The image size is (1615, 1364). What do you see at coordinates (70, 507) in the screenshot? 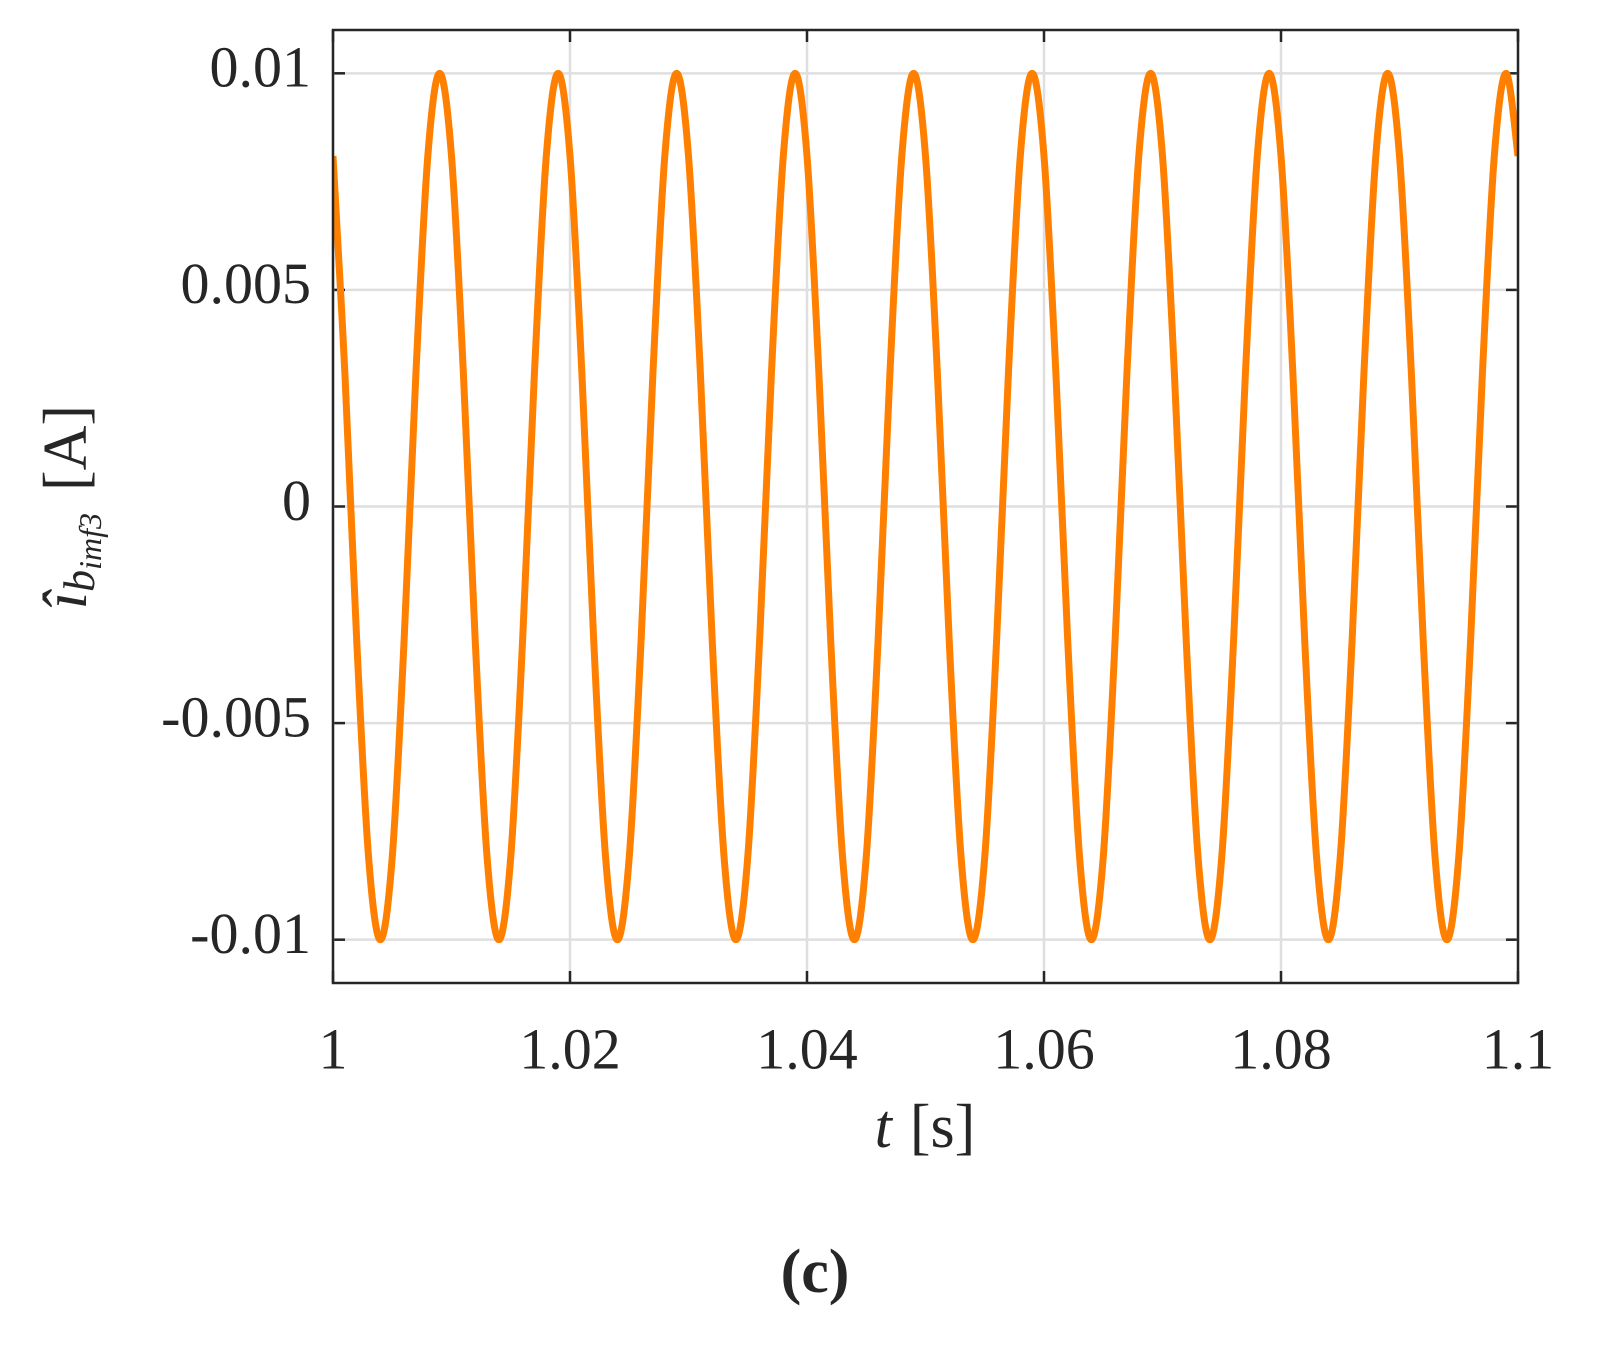
I see `y-axis-label: îbimf3 [A]` at bounding box center [70, 507].